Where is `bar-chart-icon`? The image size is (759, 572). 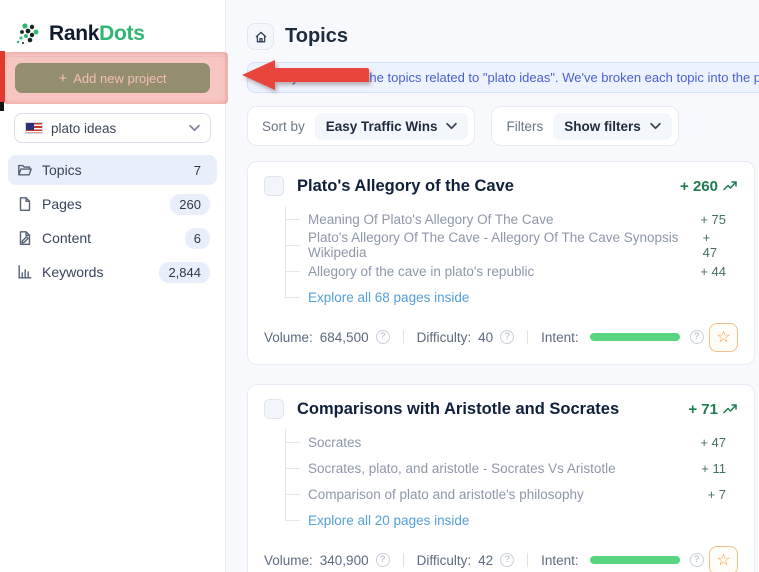 bar-chart-icon is located at coordinates (25, 272).